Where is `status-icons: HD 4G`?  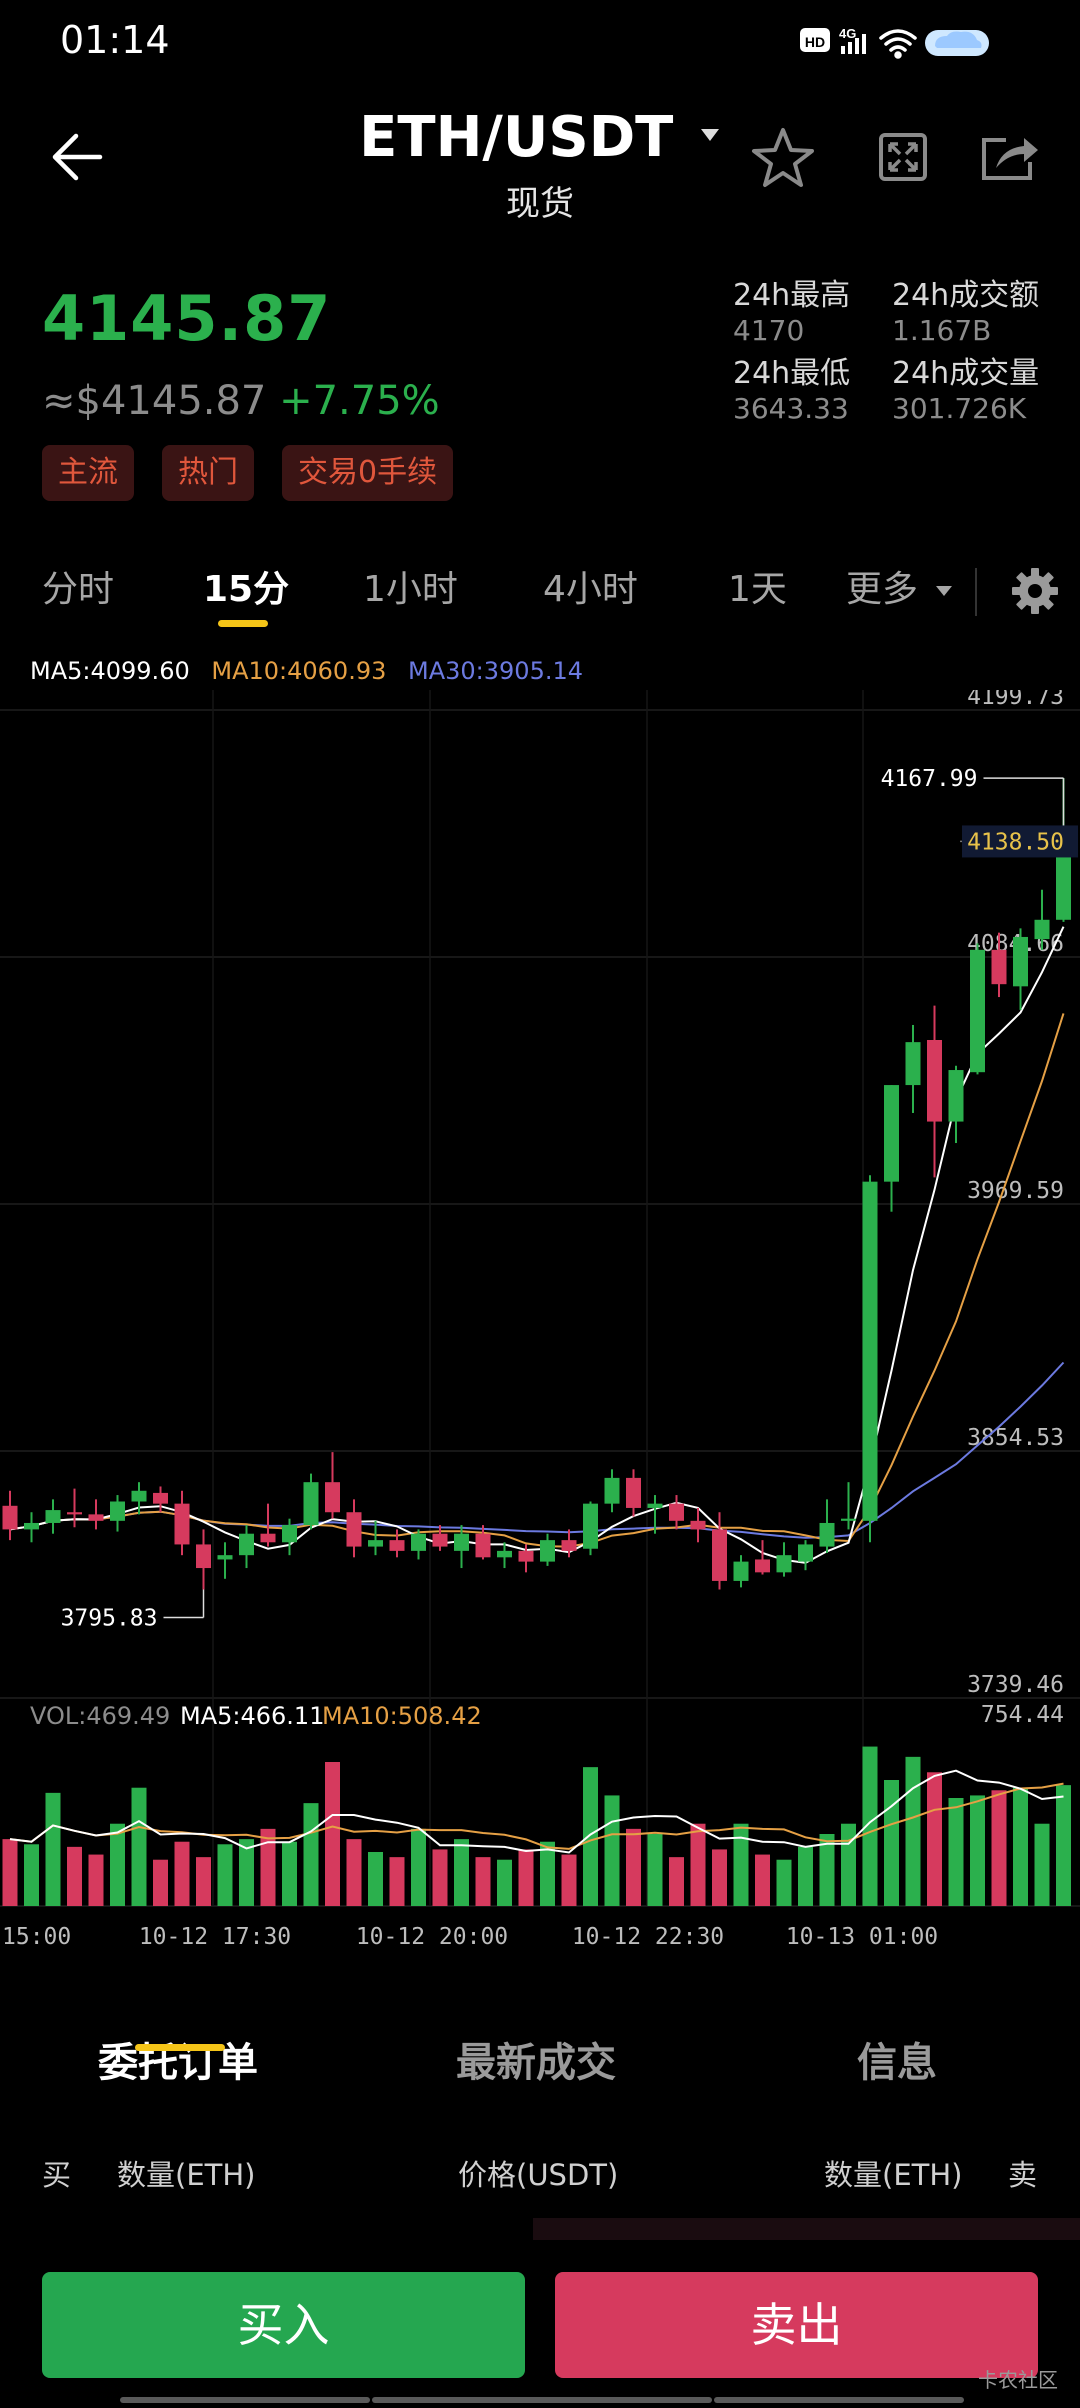 status-icons: HD 4G is located at coordinates (894, 42).